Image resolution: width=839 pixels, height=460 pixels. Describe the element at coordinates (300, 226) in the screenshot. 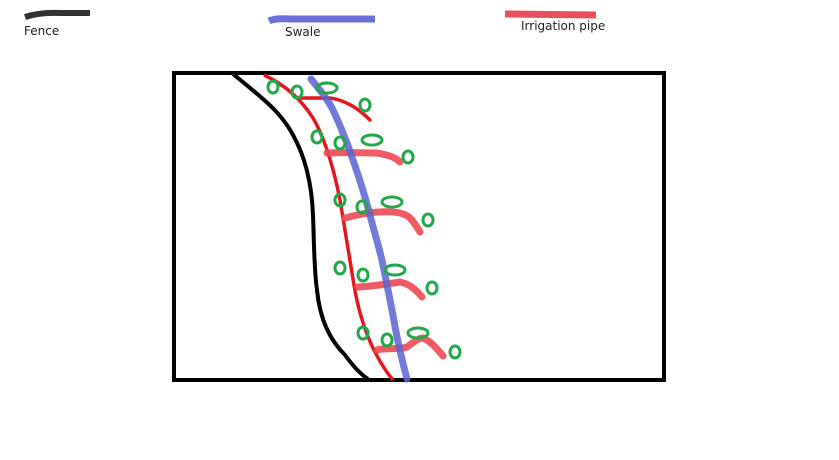

I see `fence-line` at that location.